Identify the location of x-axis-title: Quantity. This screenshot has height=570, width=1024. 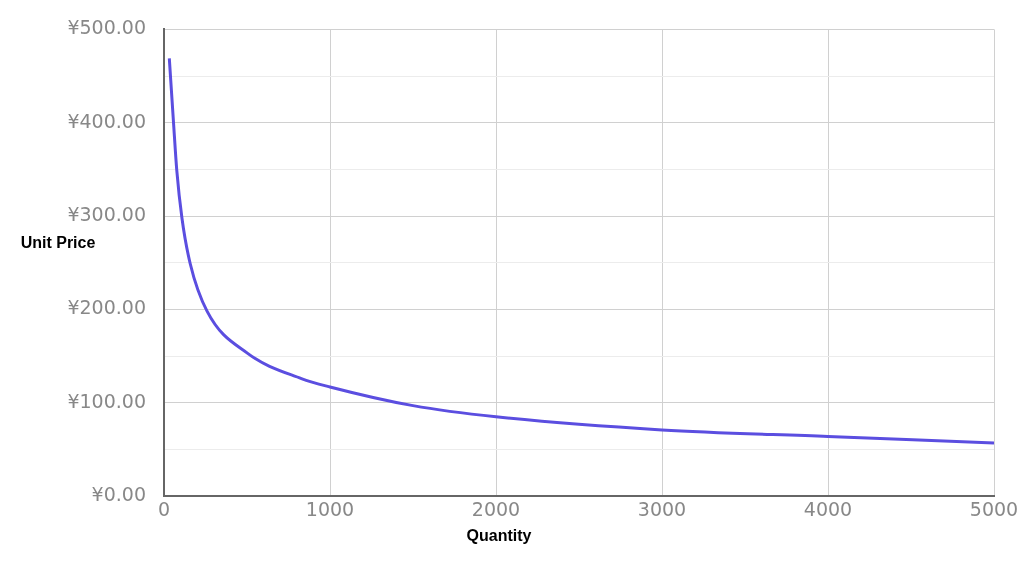
(499, 536).